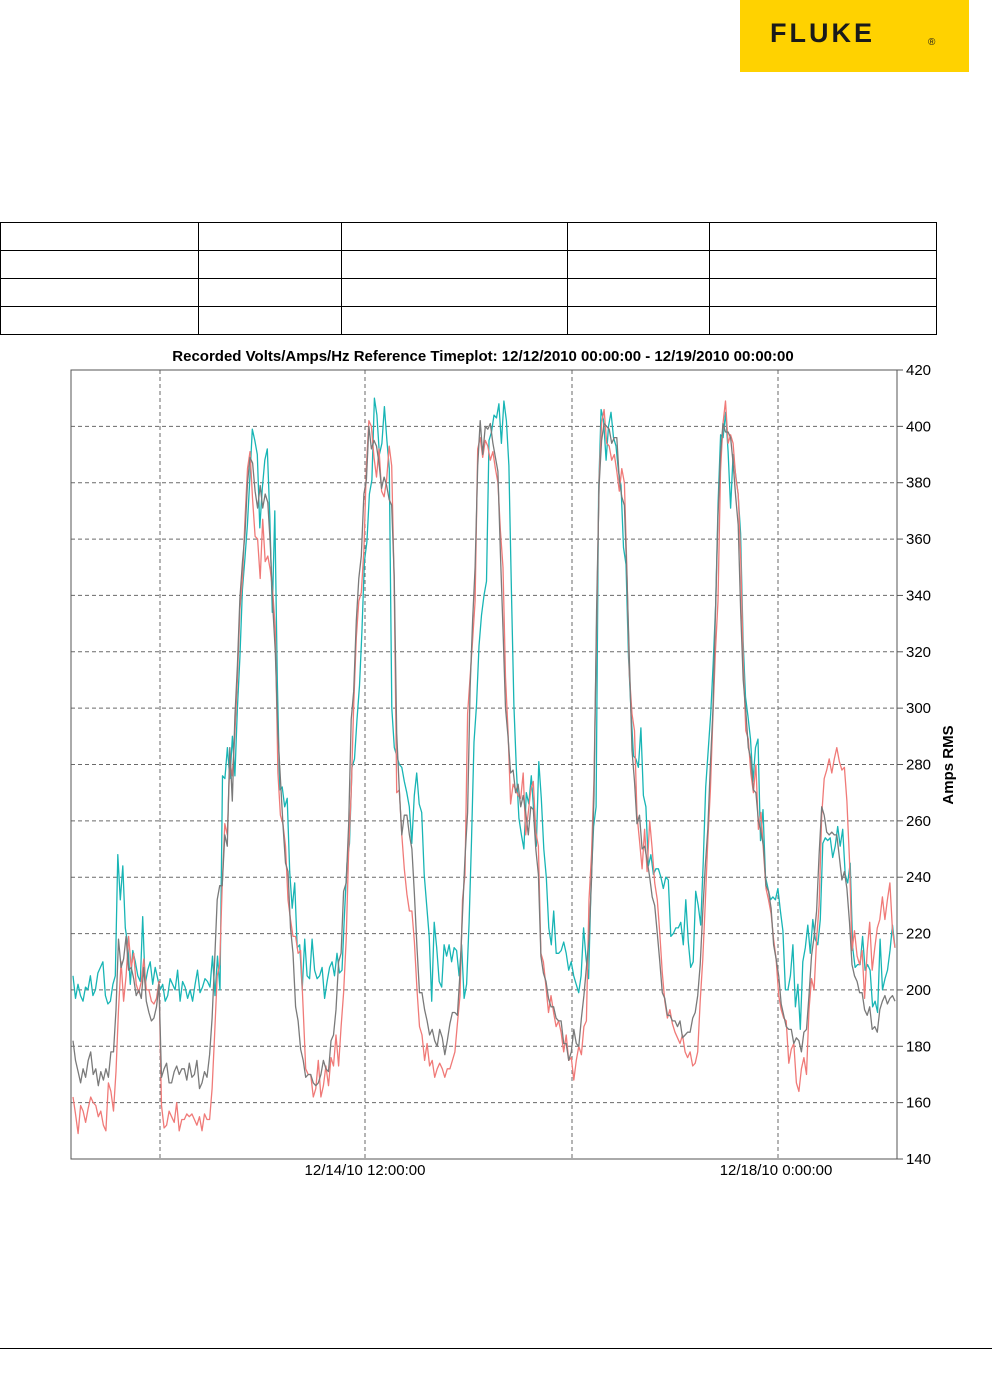 The image size is (992, 1385). I want to click on info-table, so click(468, 278).